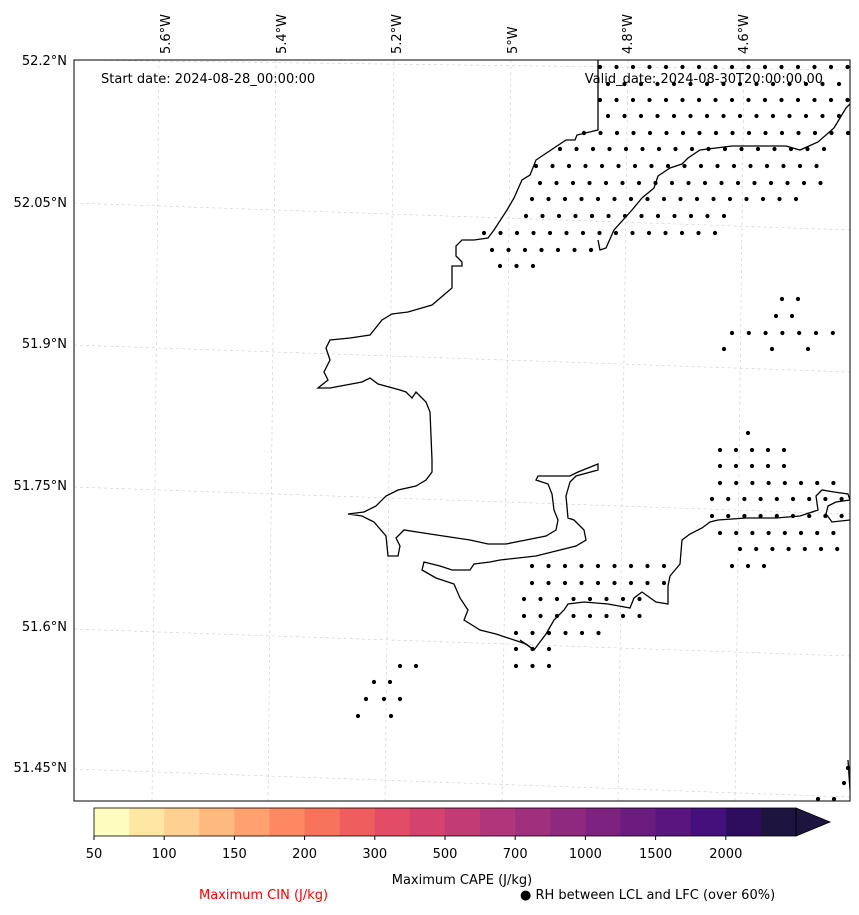 The height and width of the screenshot is (915, 859). I want to click on lat-label: 52.2°N, so click(44, 61).